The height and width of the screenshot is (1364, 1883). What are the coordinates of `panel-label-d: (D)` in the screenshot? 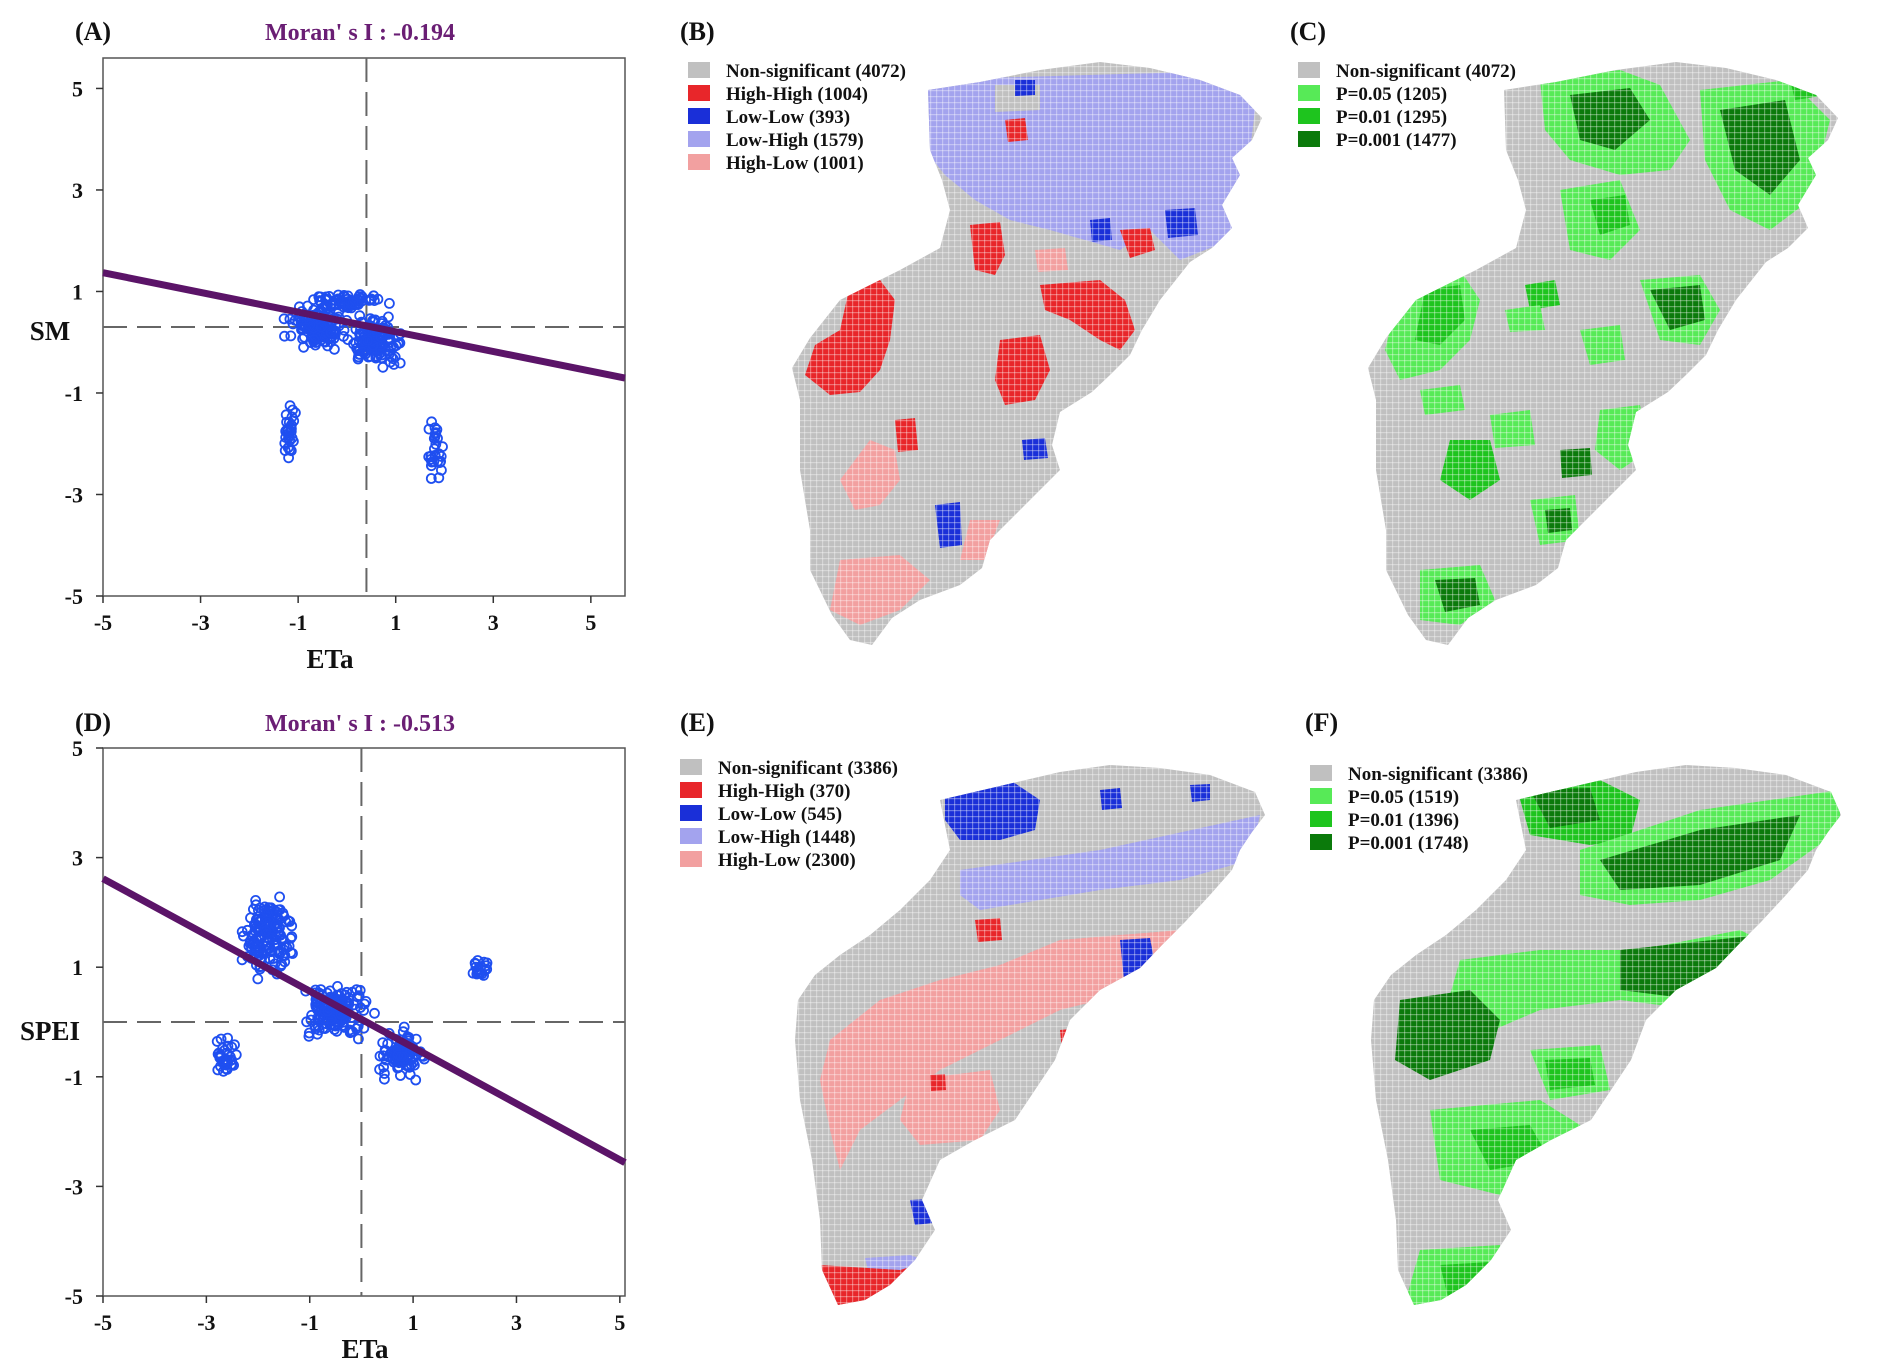 It's located at (93, 722).